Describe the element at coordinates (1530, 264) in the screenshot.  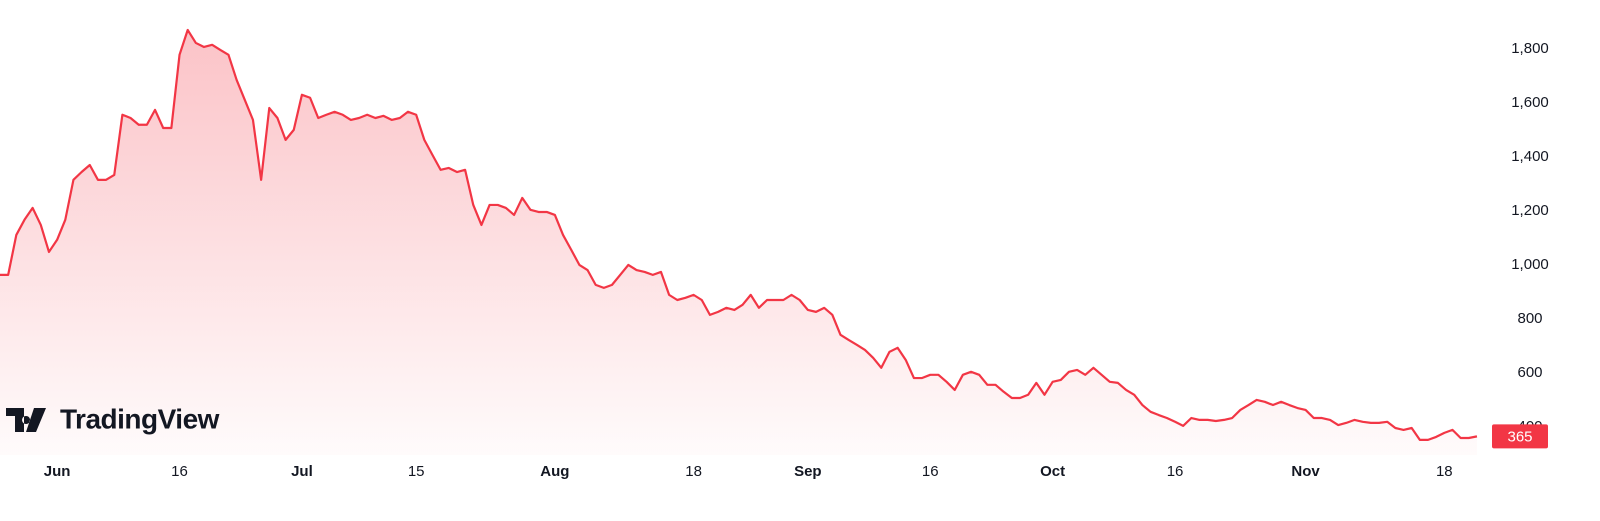
I see `y-tick-label: 1,000` at that location.